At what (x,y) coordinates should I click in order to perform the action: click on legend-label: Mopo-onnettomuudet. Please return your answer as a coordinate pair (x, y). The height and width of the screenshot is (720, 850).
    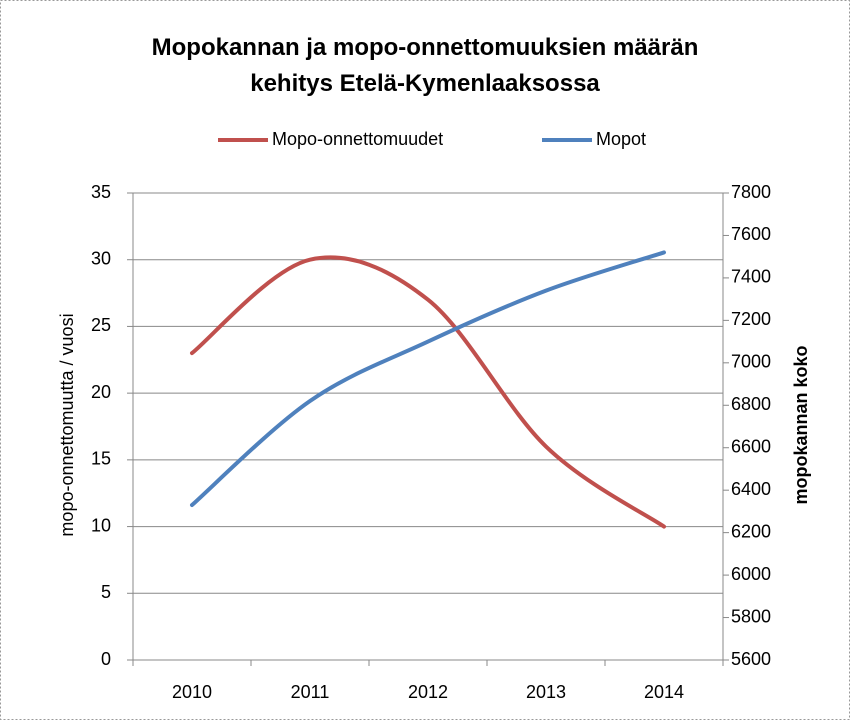
    Looking at the image, I should click on (357, 139).